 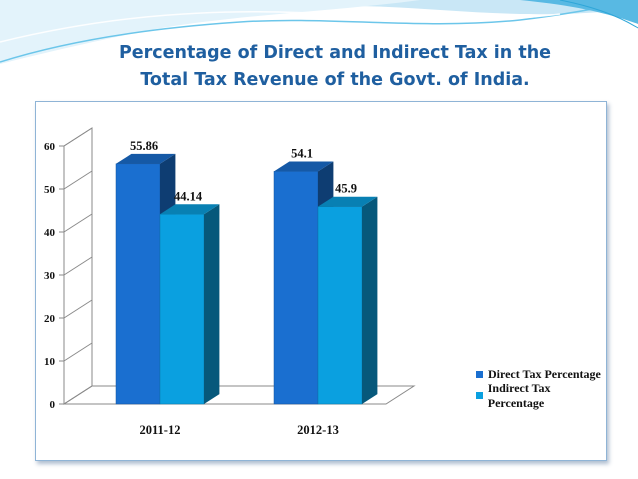 I want to click on bar-data-label: 54.1, so click(x=302, y=153).